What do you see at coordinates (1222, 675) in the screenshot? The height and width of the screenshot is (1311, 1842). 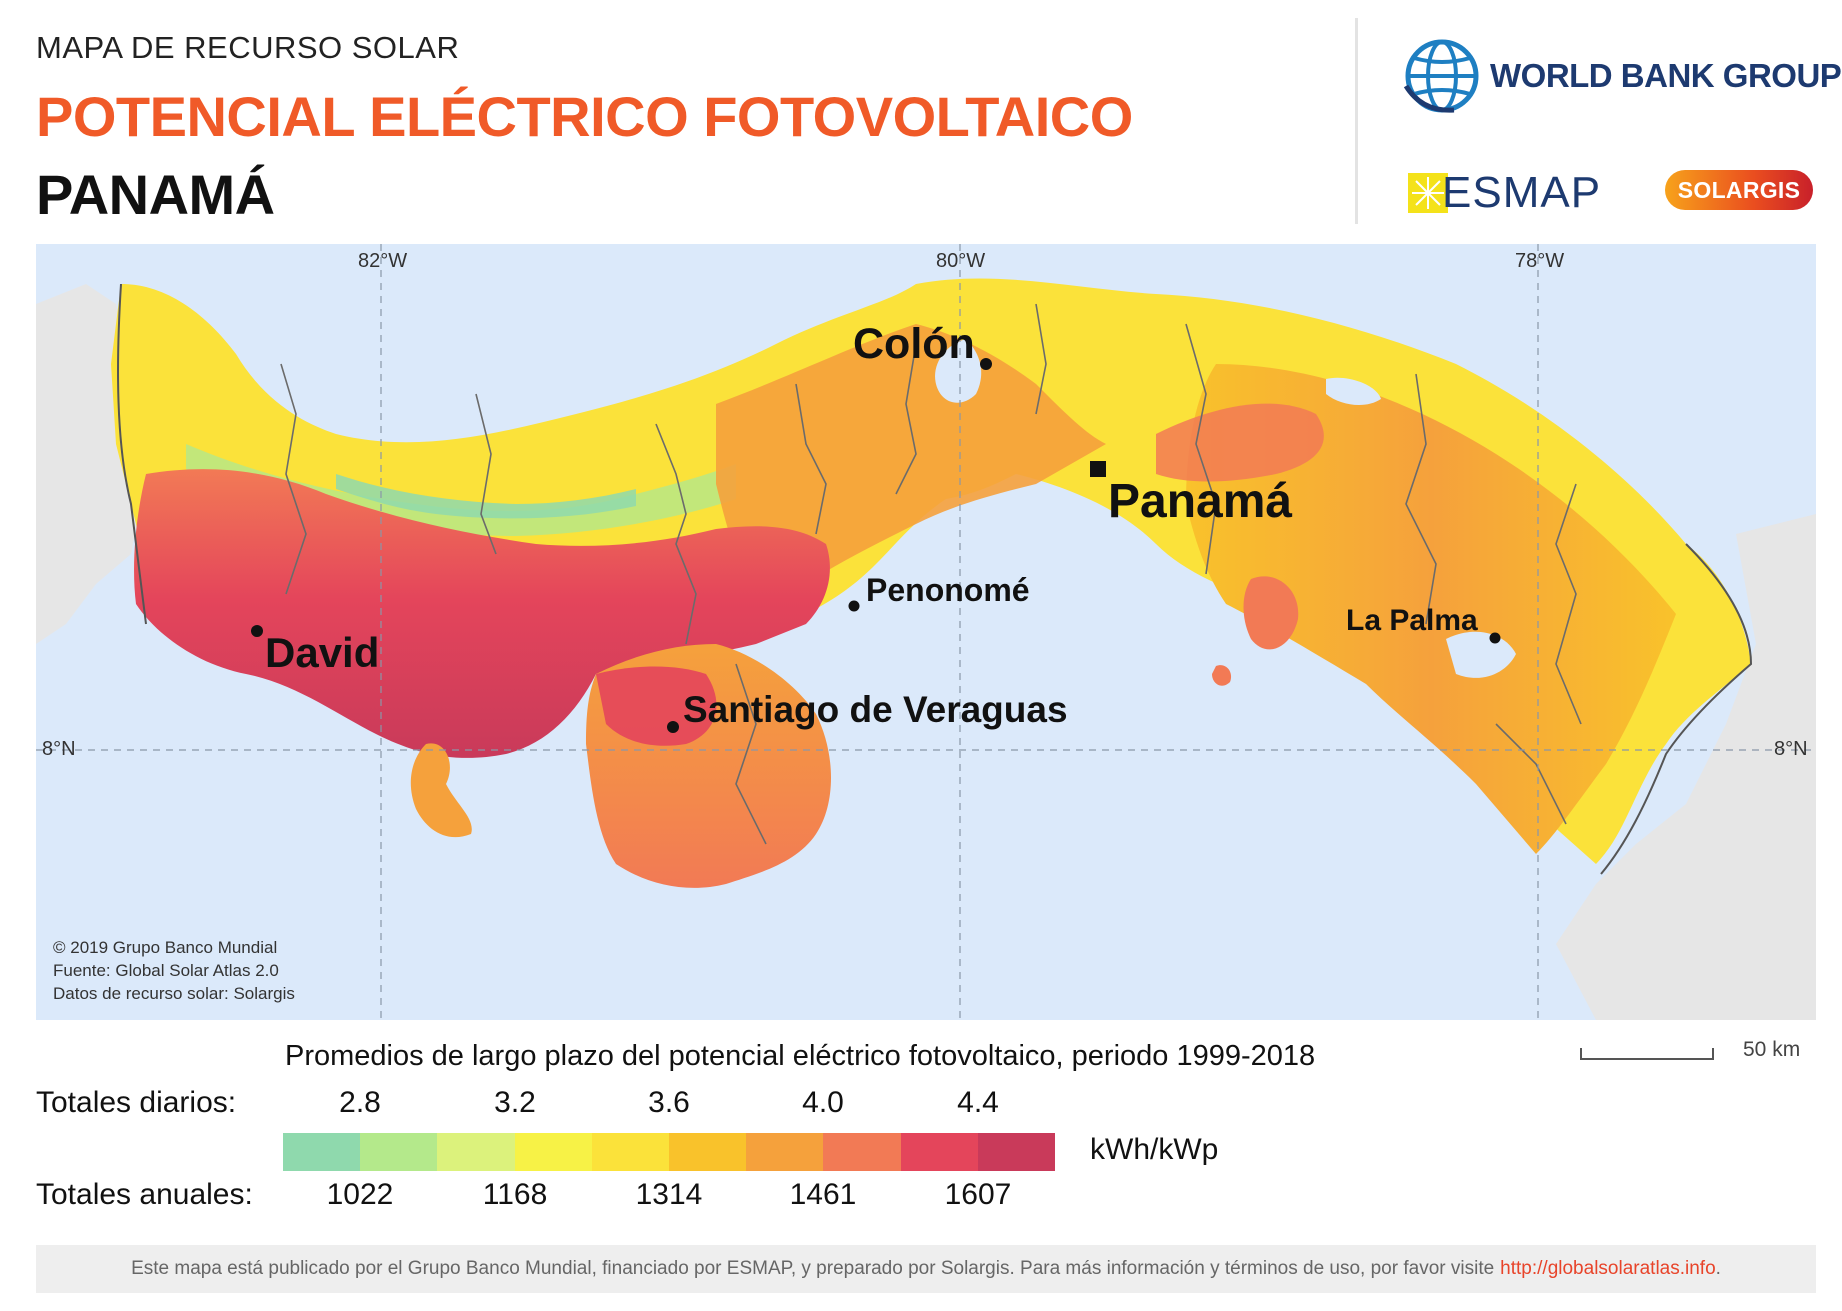 I see `pearl-islet` at bounding box center [1222, 675].